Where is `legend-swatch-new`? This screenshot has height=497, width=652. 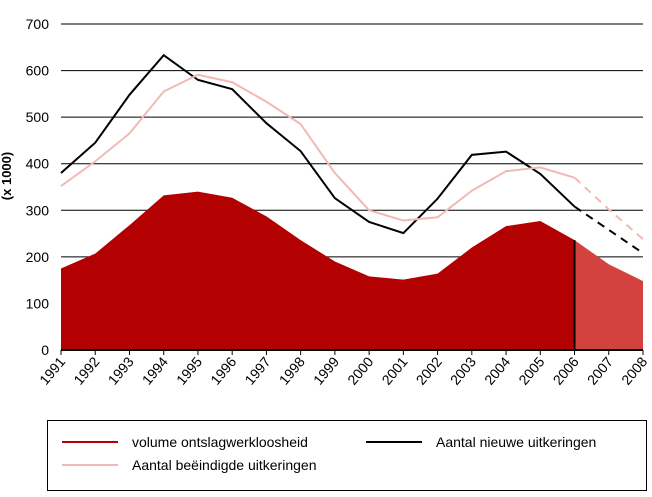
legend-swatch-new is located at coordinates (394, 442).